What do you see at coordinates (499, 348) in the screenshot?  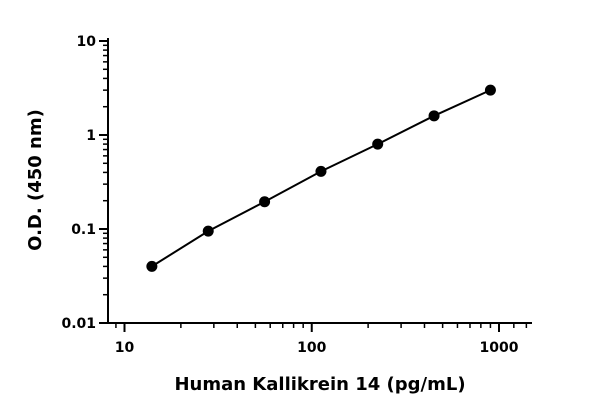 I see `x-tick-label: 1000` at bounding box center [499, 348].